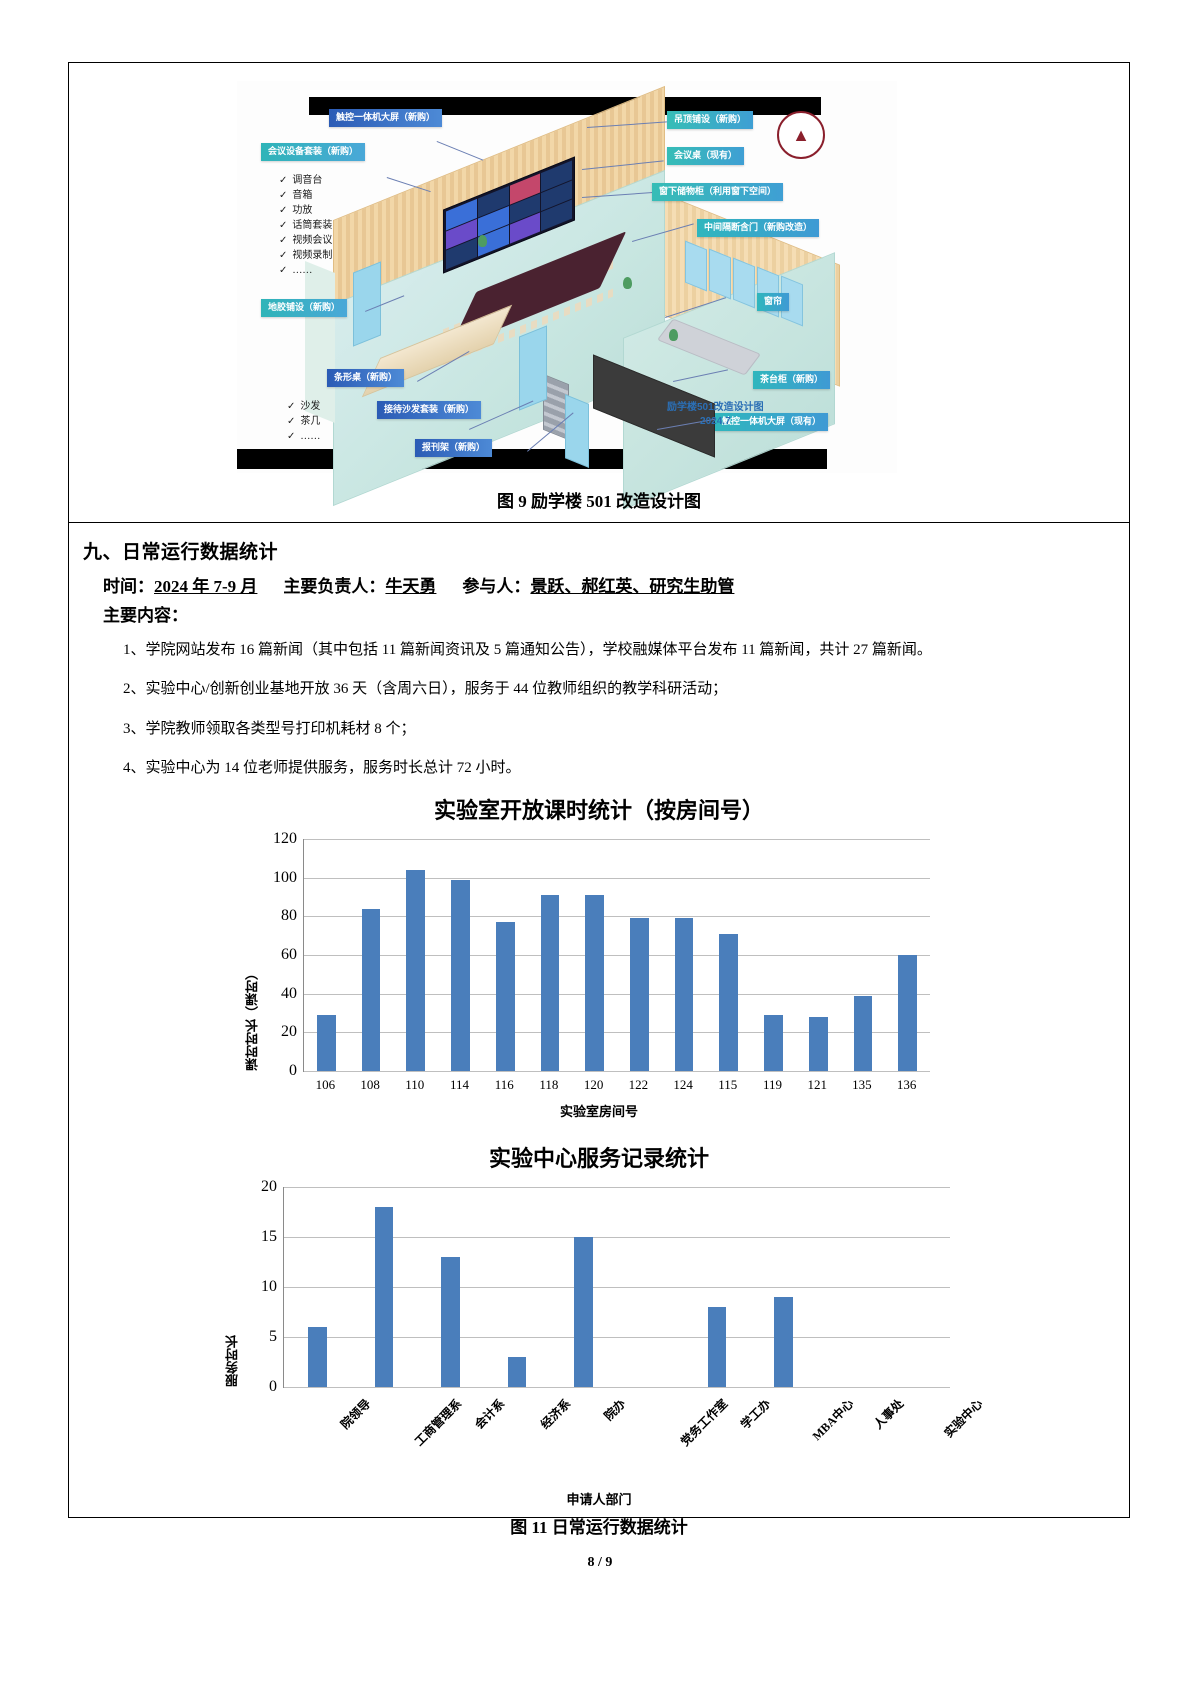 Image resolution: width=1200 pixels, height=1697 pixels. Describe the element at coordinates (801, 135) in the screenshot. I see `university-logo: ▲` at that location.